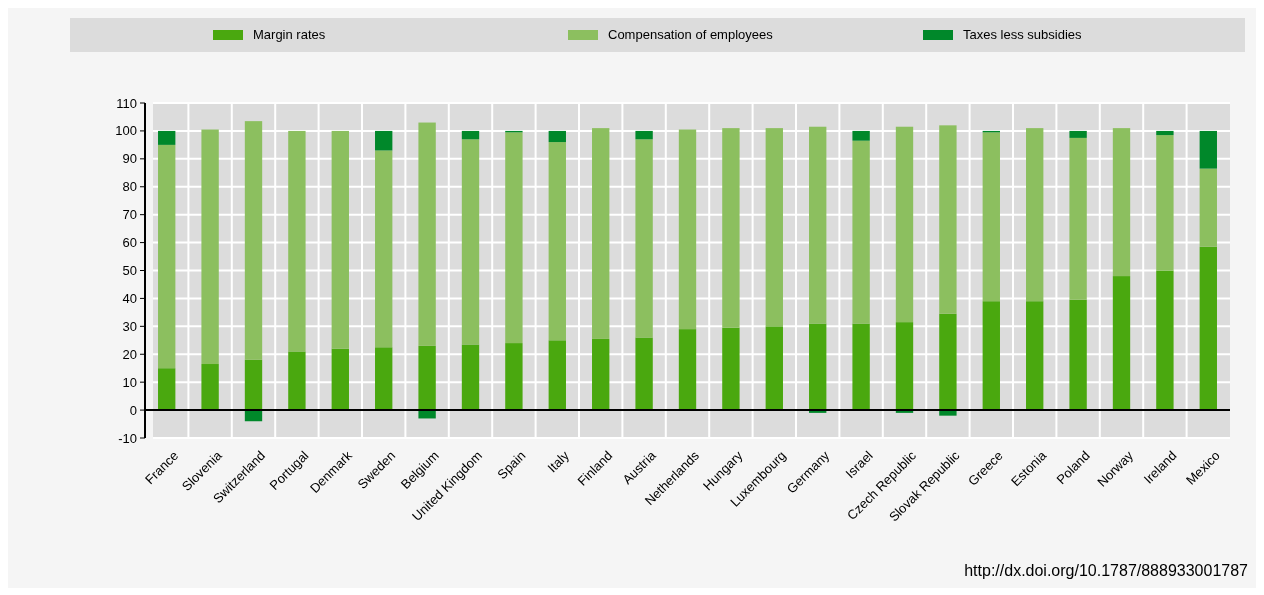  What do you see at coordinates (129, 382) in the screenshot?
I see `y-tick-label: 10` at bounding box center [129, 382].